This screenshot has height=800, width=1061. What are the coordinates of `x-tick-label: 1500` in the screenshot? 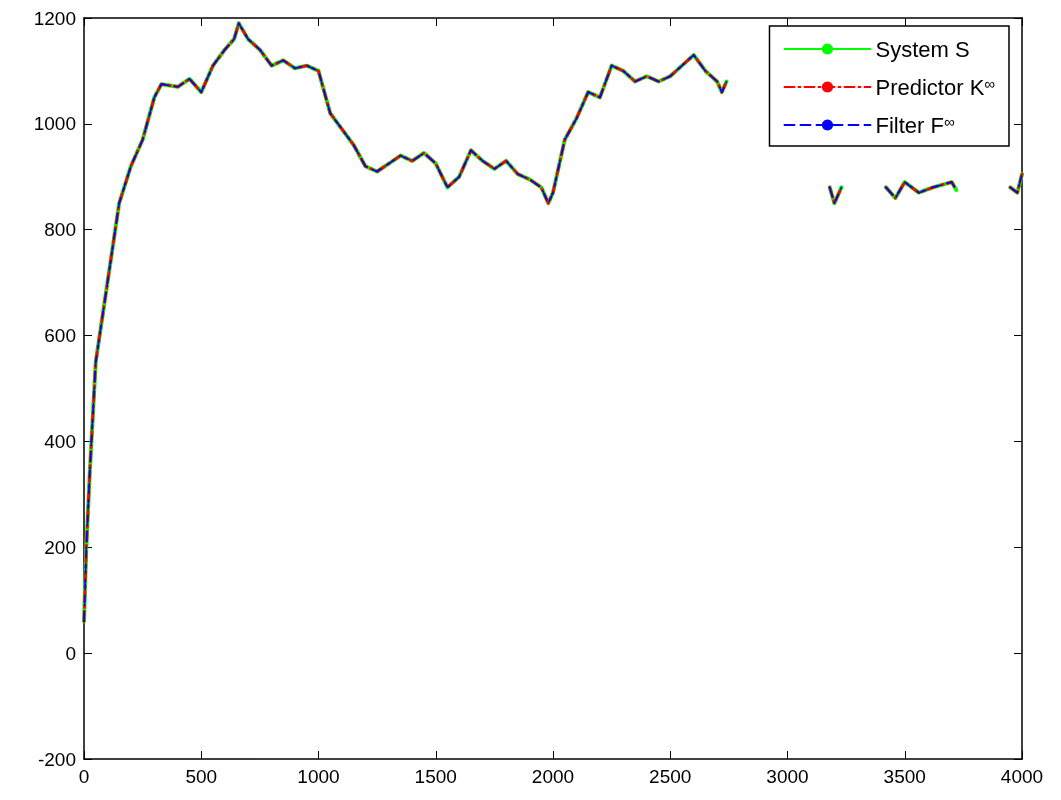 It's located at (435, 776).